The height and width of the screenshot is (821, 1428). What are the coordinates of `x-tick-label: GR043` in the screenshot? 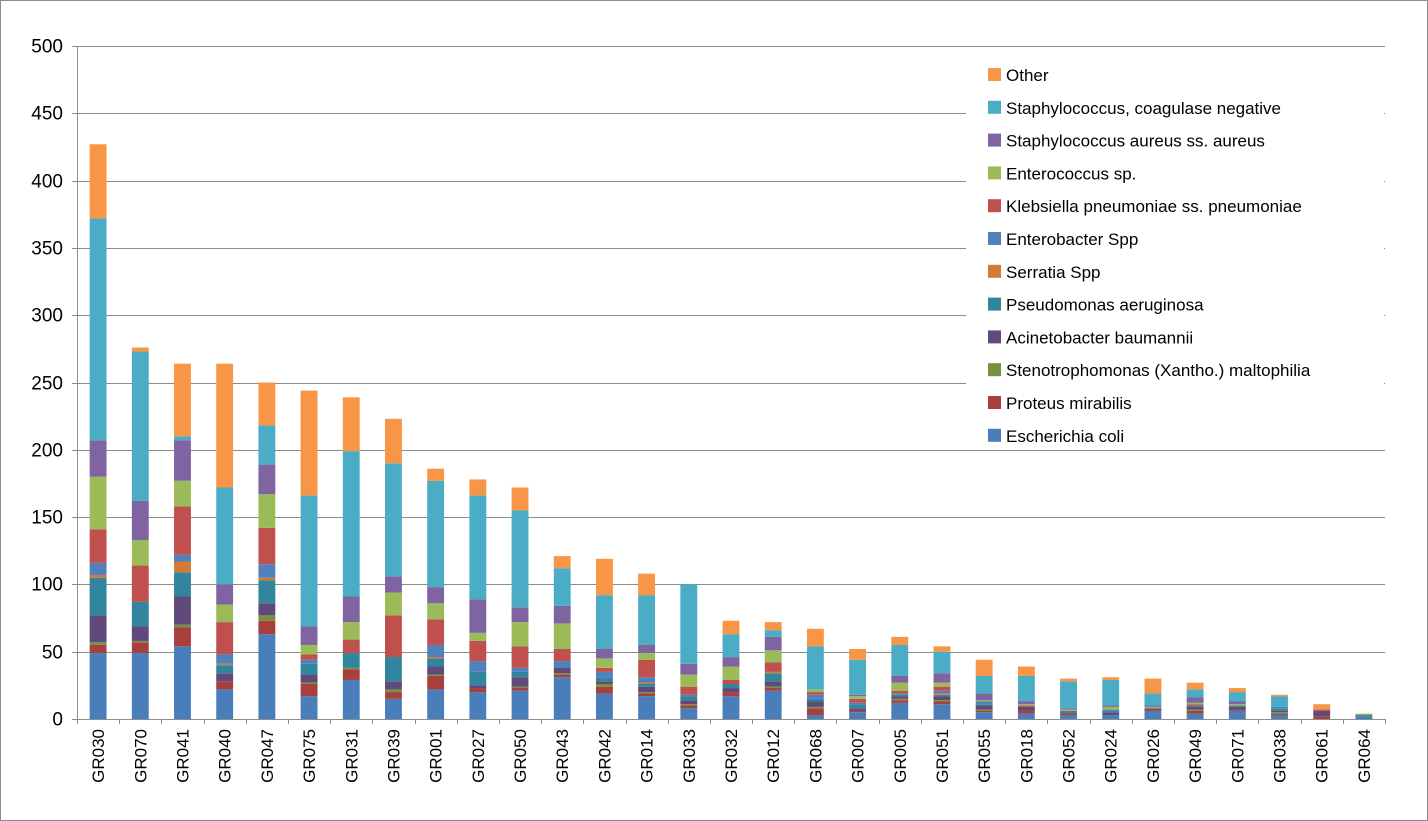 It's located at (562, 756).